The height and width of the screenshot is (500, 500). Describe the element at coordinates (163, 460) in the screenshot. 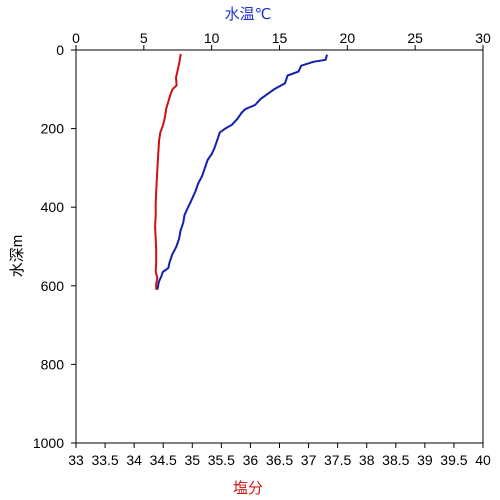

I see `bottom-tick-label: 34.5` at that location.